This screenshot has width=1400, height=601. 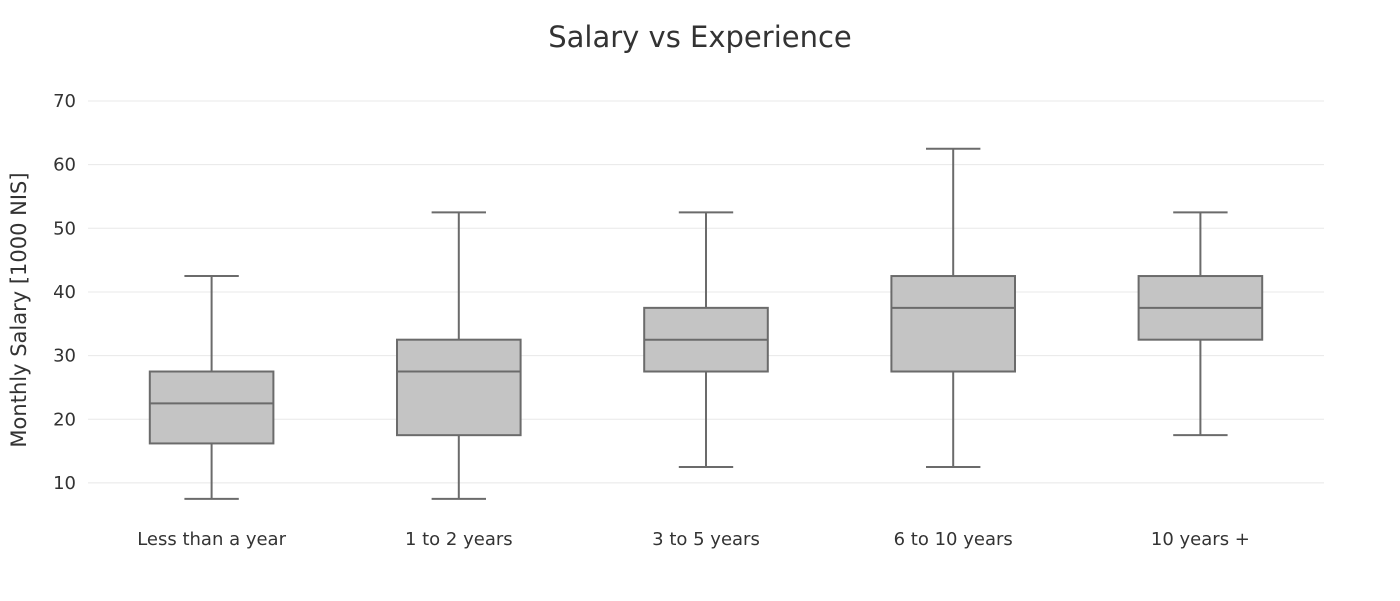 What do you see at coordinates (64, 165) in the screenshot?
I see `y-tick-label: 60` at bounding box center [64, 165].